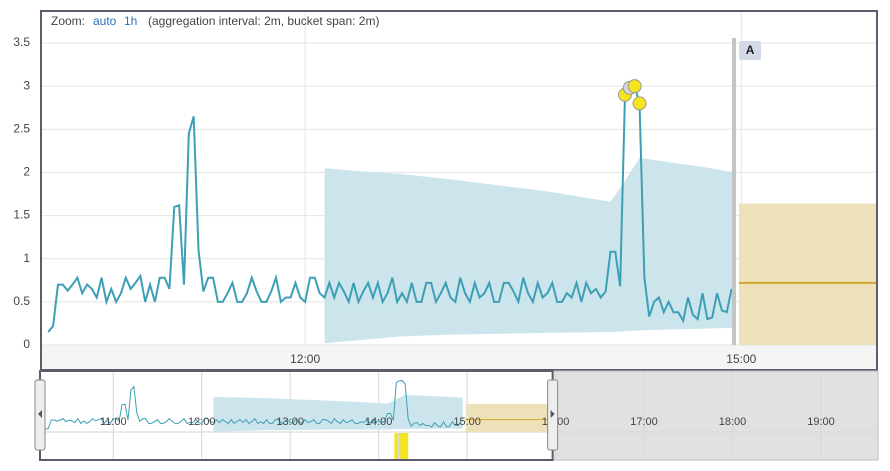 This screenshot has height=471, width=890. What do you see at coordinates (733, 422) in the screenshot?
I see `context-tick-label: 18:00` at bounding box center [733, 422].